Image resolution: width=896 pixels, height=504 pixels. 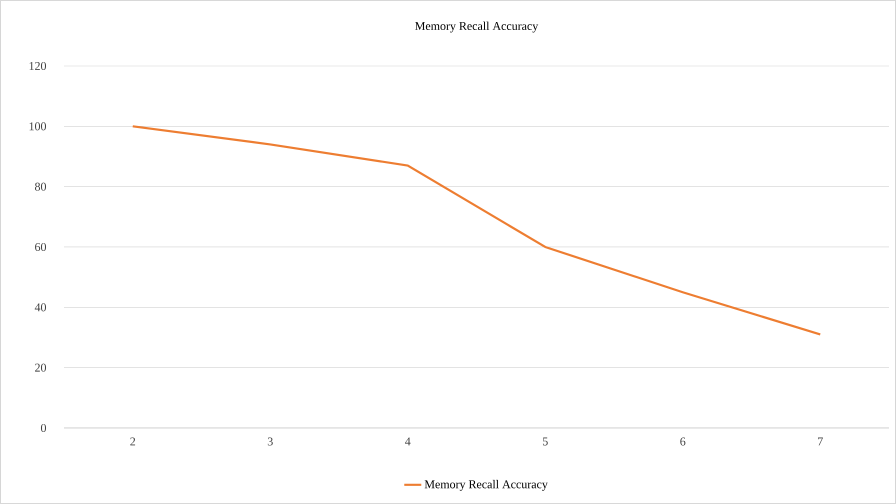 What do you see at coordinates (40, 247) in the screenshot?
I see `y-tick-label: 60` at bounding box center [40, 247].